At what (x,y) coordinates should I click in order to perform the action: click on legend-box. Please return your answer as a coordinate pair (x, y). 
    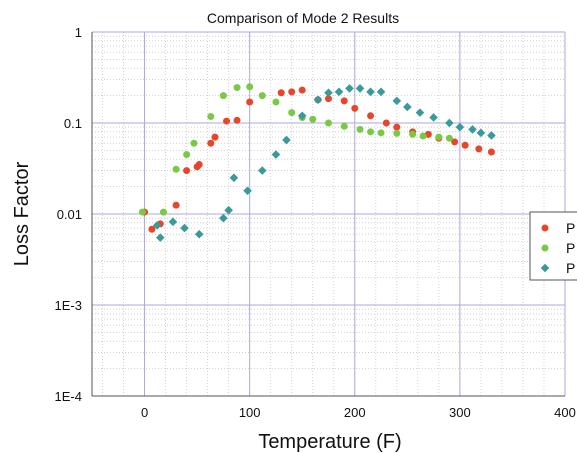
    Looking at the image, I should click on (553, 246).